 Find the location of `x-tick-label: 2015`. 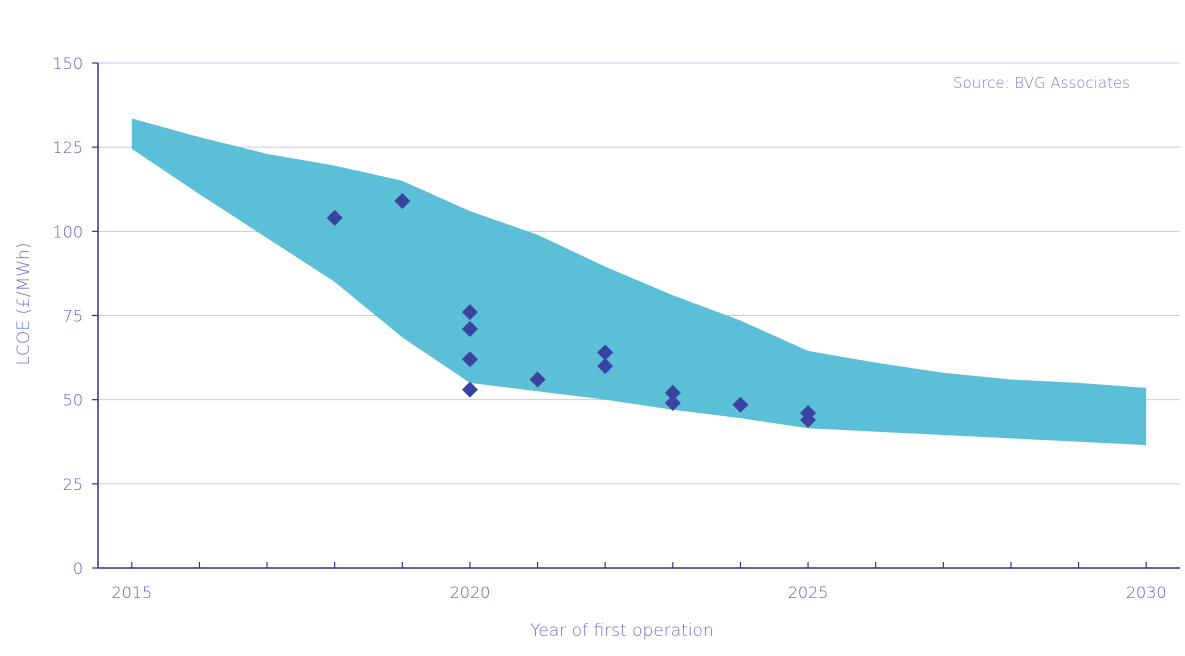

x-tick-label: 2015 is located at coordinates (131, 592).